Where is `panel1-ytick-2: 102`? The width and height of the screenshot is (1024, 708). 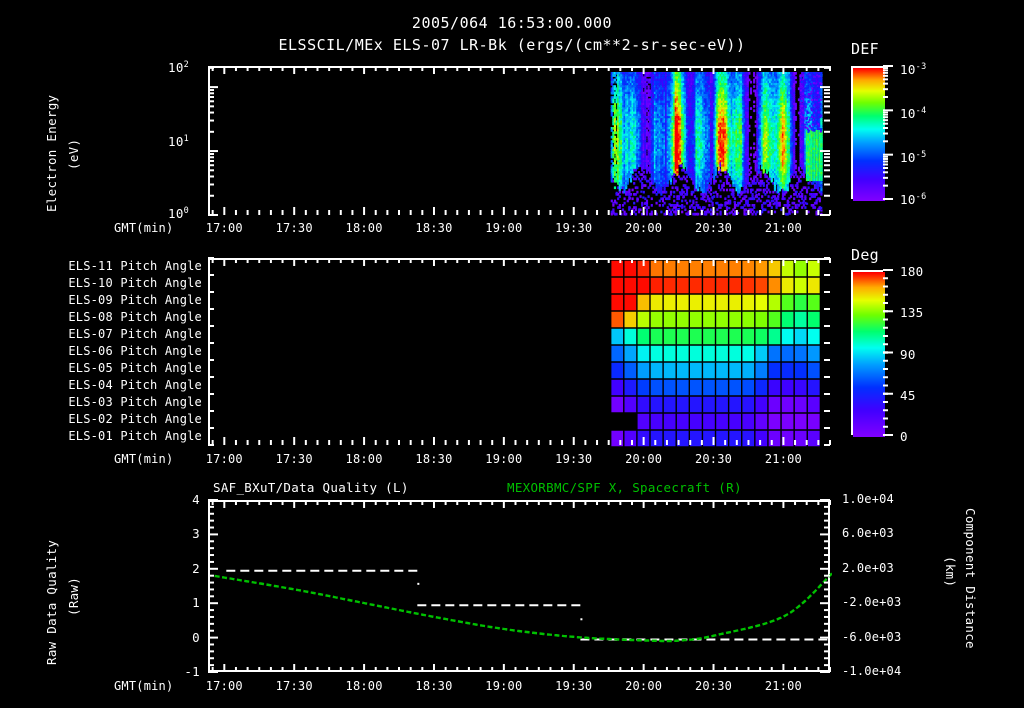 panel1-ytick-2: 102 is located at coordinates (179, 68).